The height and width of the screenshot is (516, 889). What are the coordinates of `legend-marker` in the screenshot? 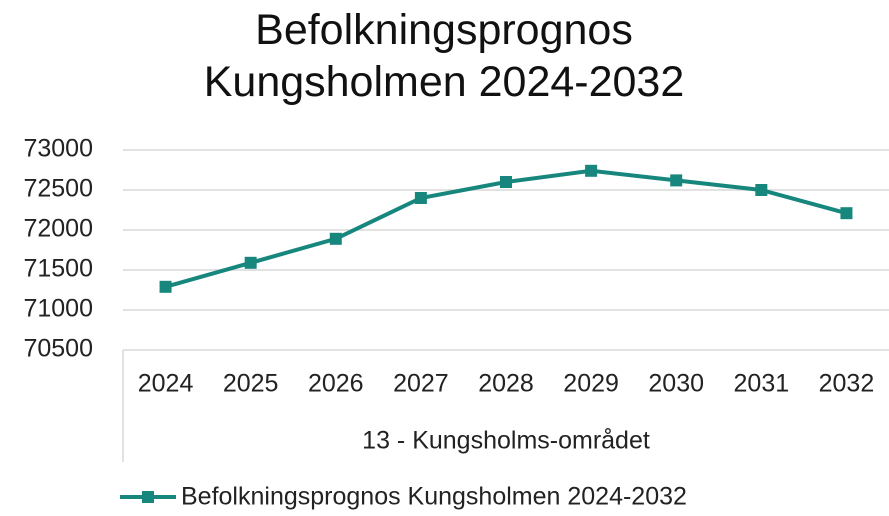 It's located at (148, 497).